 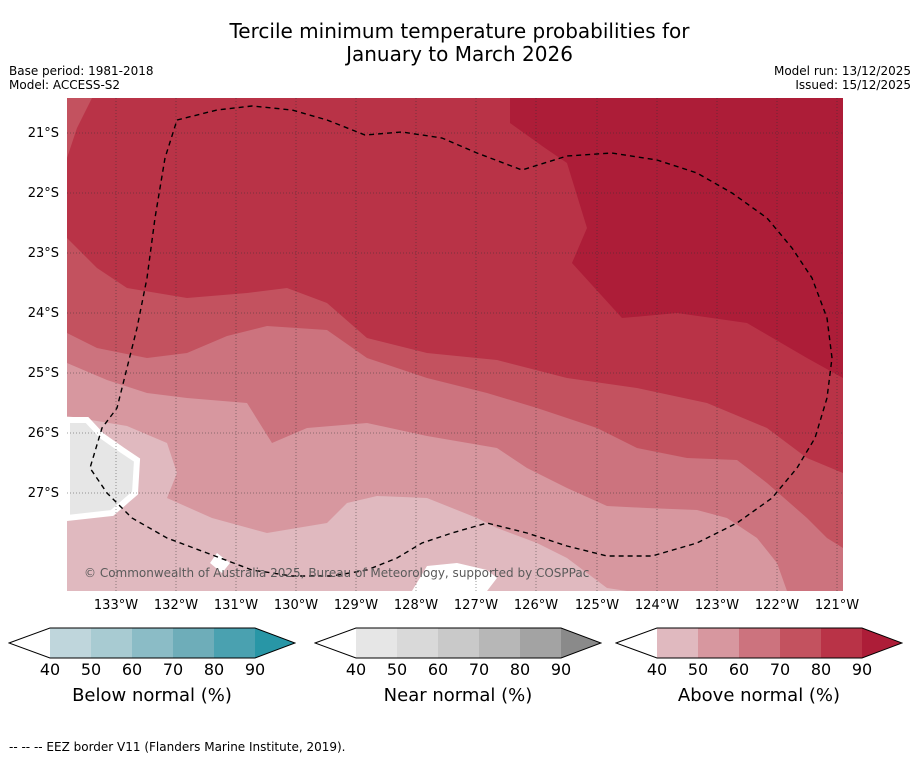 I want to click on lon-label-132: 132°W, so click(x=176, y=605).